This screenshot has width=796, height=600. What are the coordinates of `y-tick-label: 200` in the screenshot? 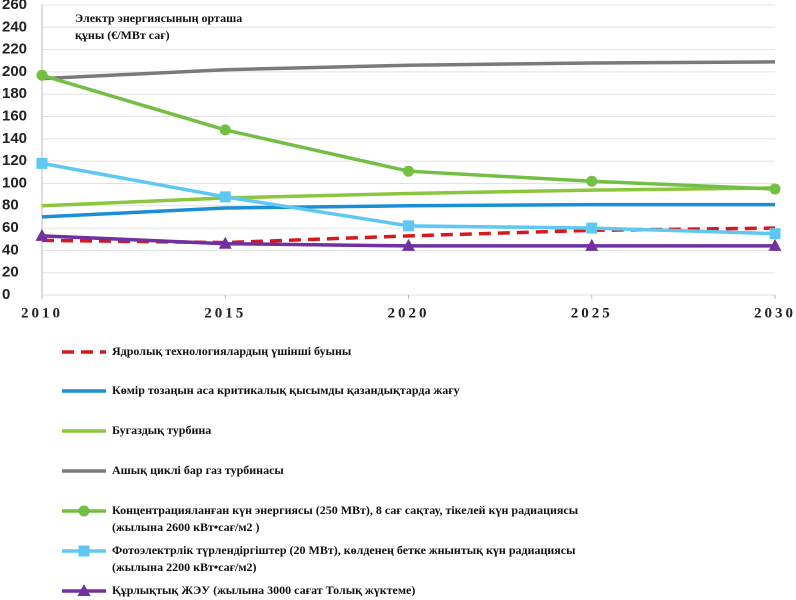 It's located at (14, 71).